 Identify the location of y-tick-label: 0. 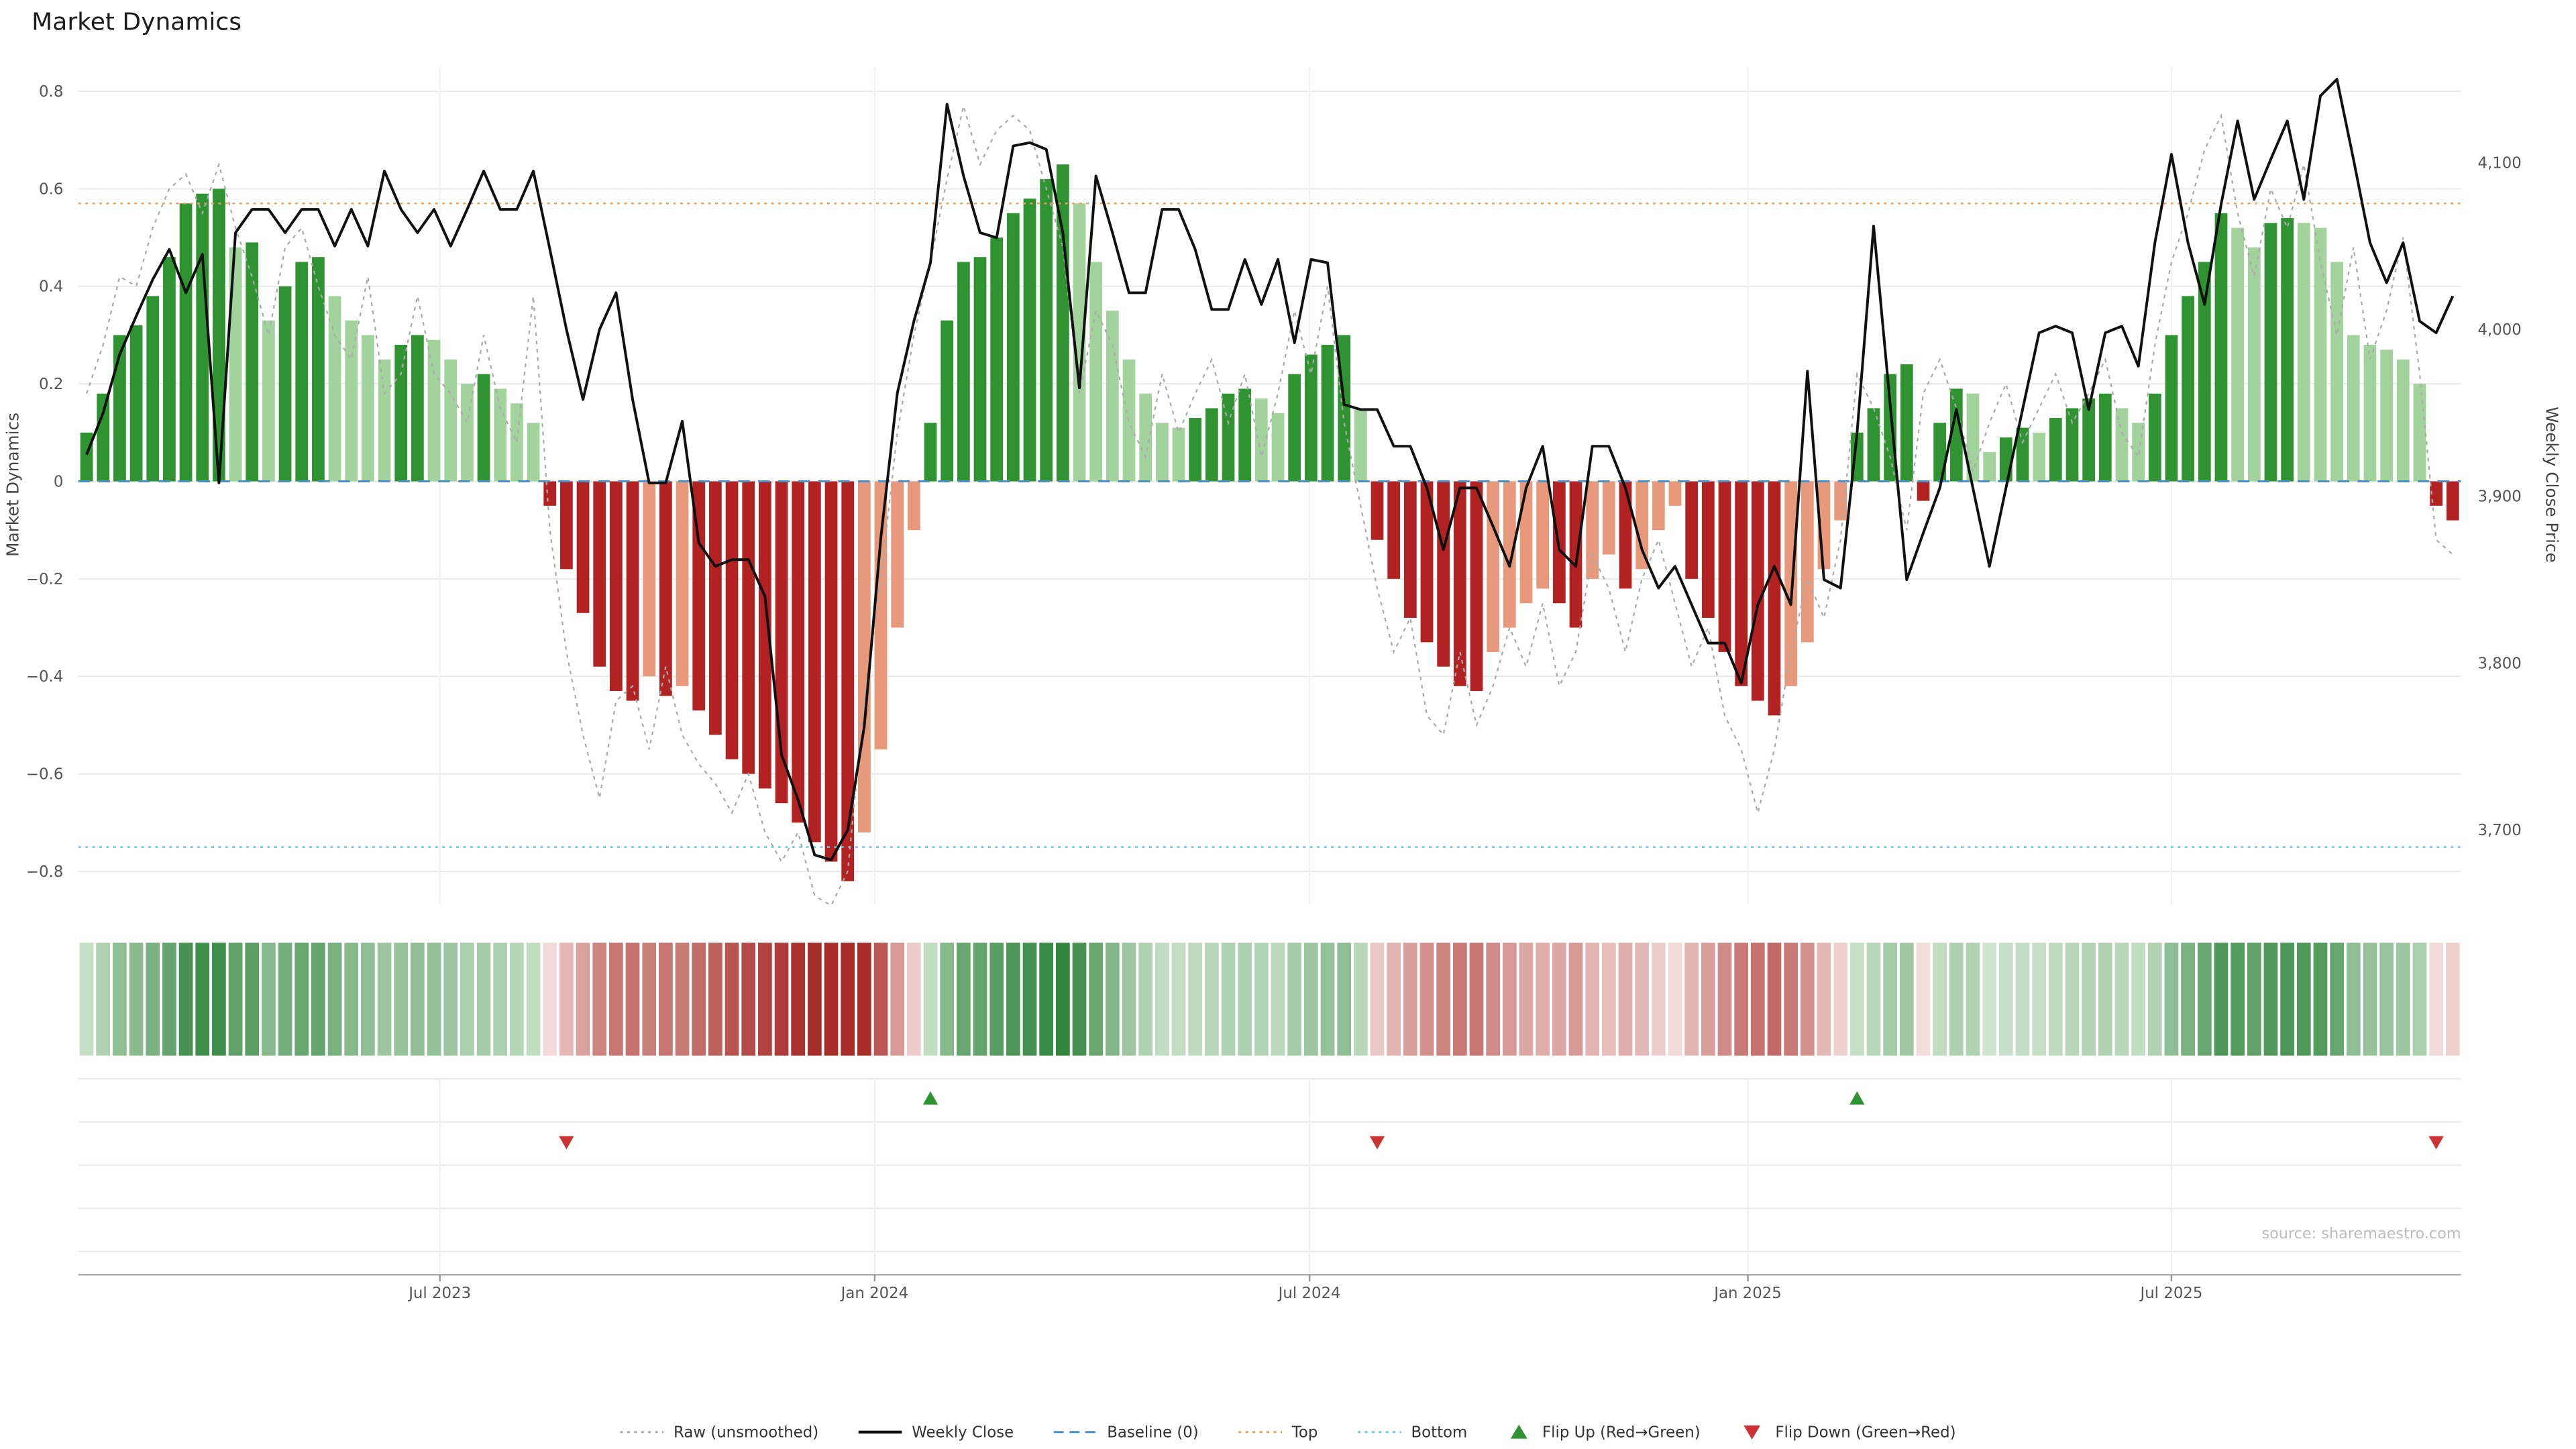
(59, 481).